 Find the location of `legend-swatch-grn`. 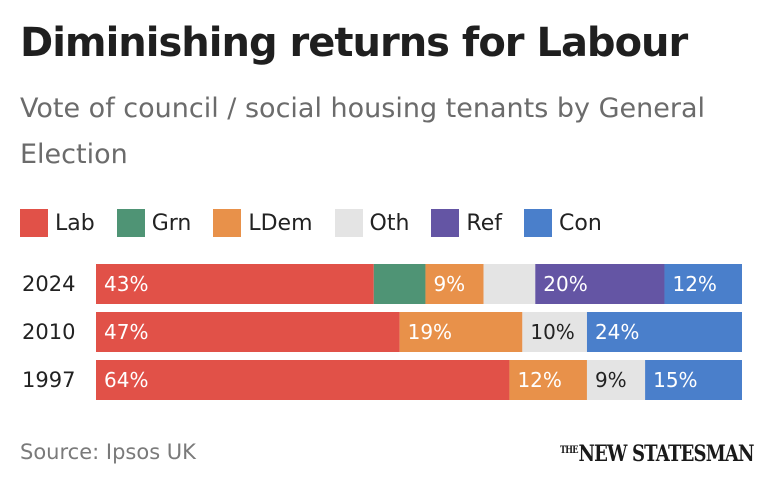

legend-swatch-grn is located at coordinates (130, 223).